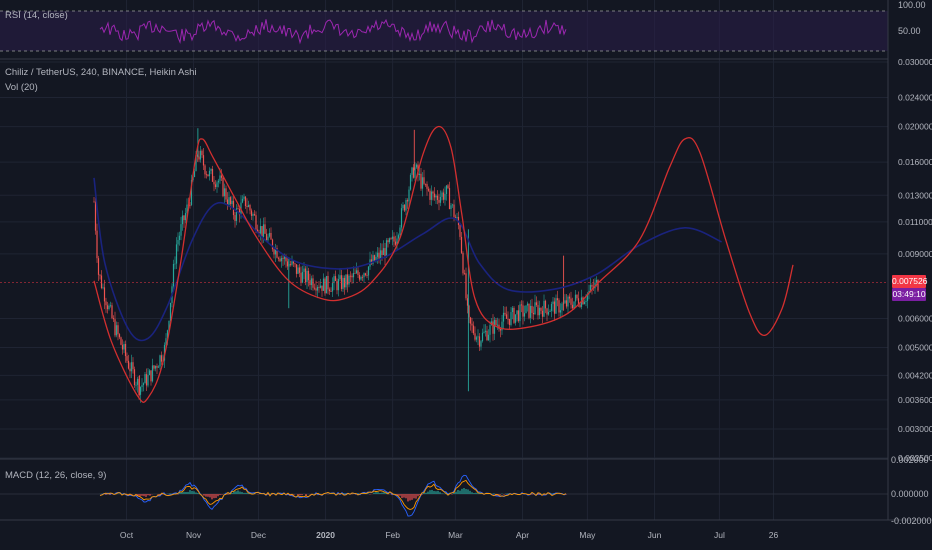 The height and width of the screenshot is (550, 932). What do you see at coordinates (774, 535) in the screenshot?
I see `time-tick-10: 26` at bounding box center [774, 535].